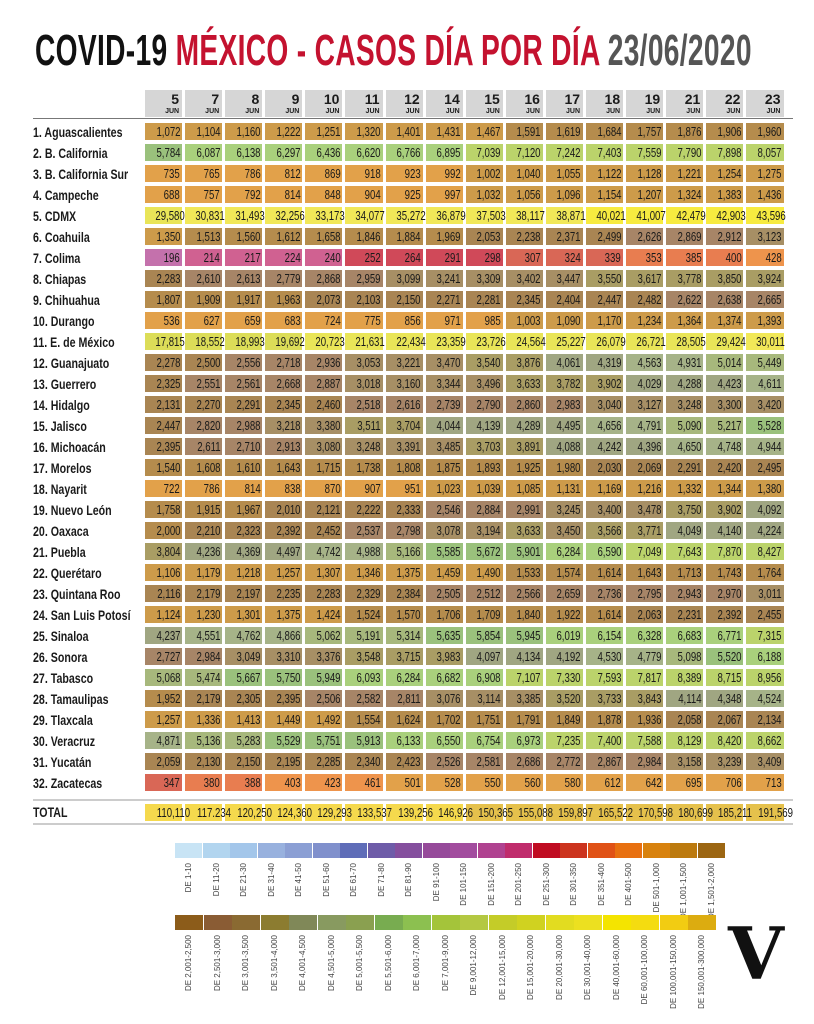  I want to click on cell-value: 2,179, so click(208, 593).